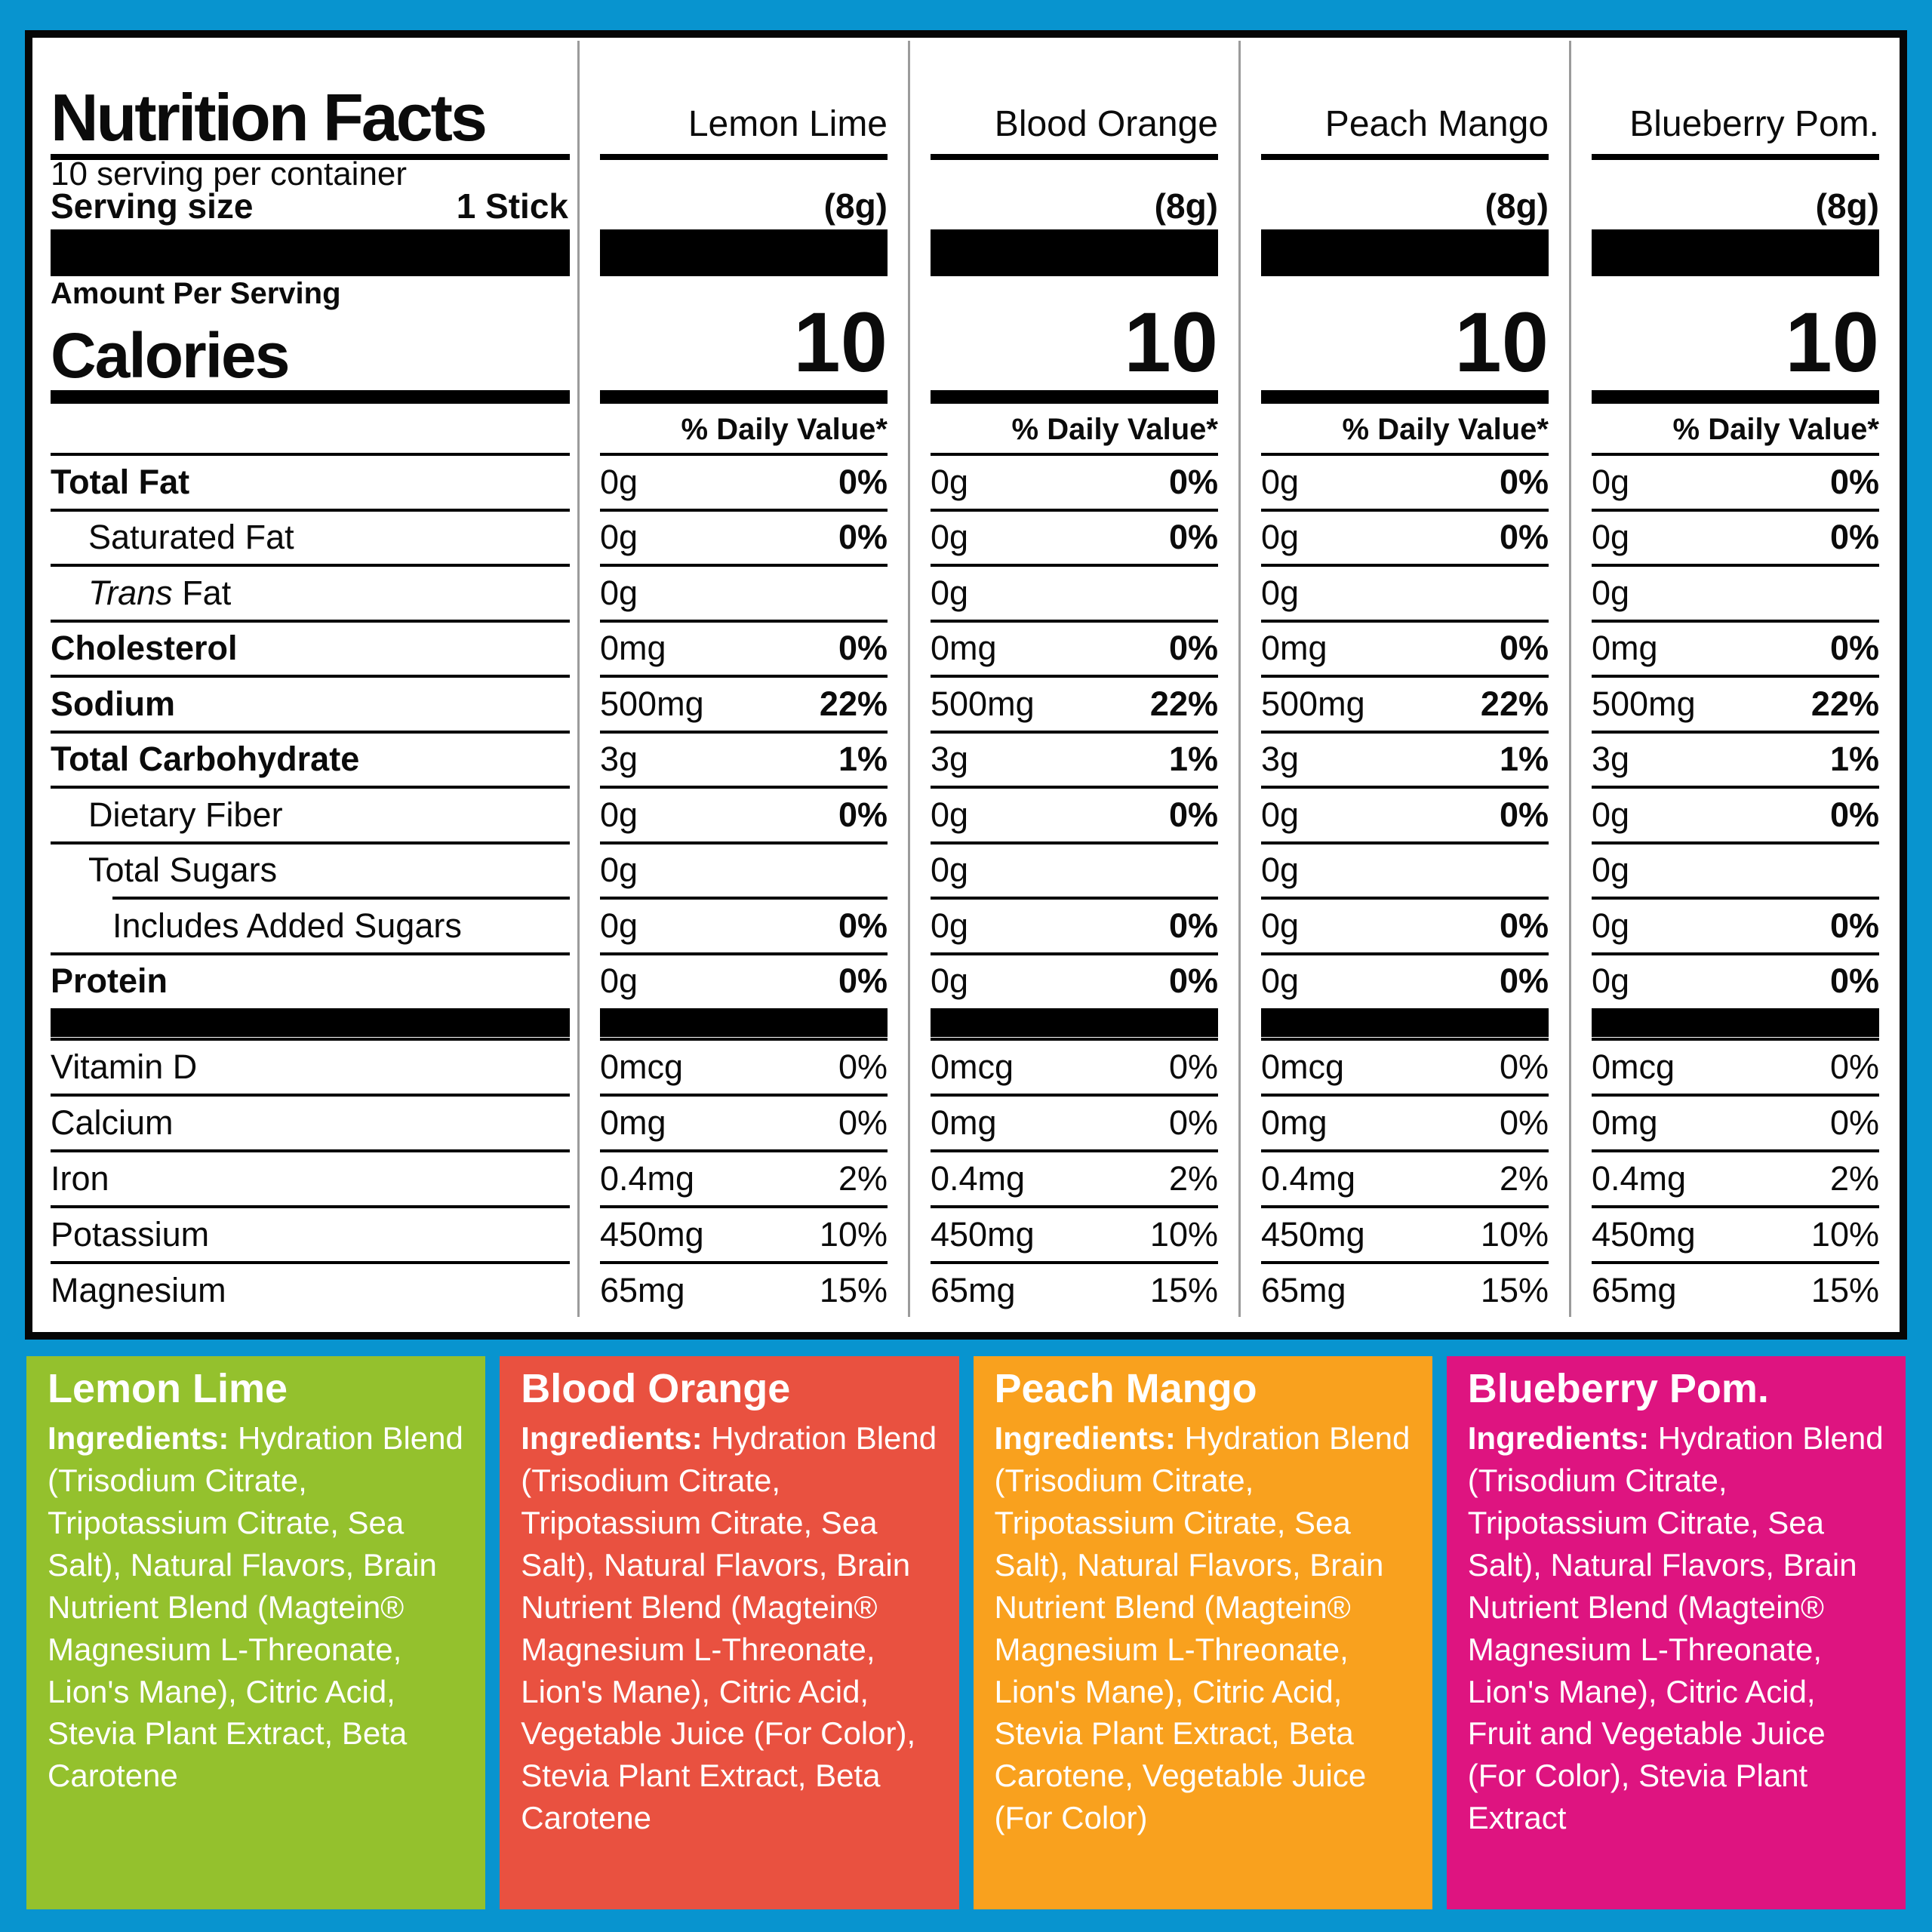 Image resolution: width=1932 pixels, height=1932 pixels. What do you see at coordinates (1074, 758) in the screenshot?
I see `nutrient-row-total-carbohydrate: 3g 1%` at bounding box center [1074, 758].